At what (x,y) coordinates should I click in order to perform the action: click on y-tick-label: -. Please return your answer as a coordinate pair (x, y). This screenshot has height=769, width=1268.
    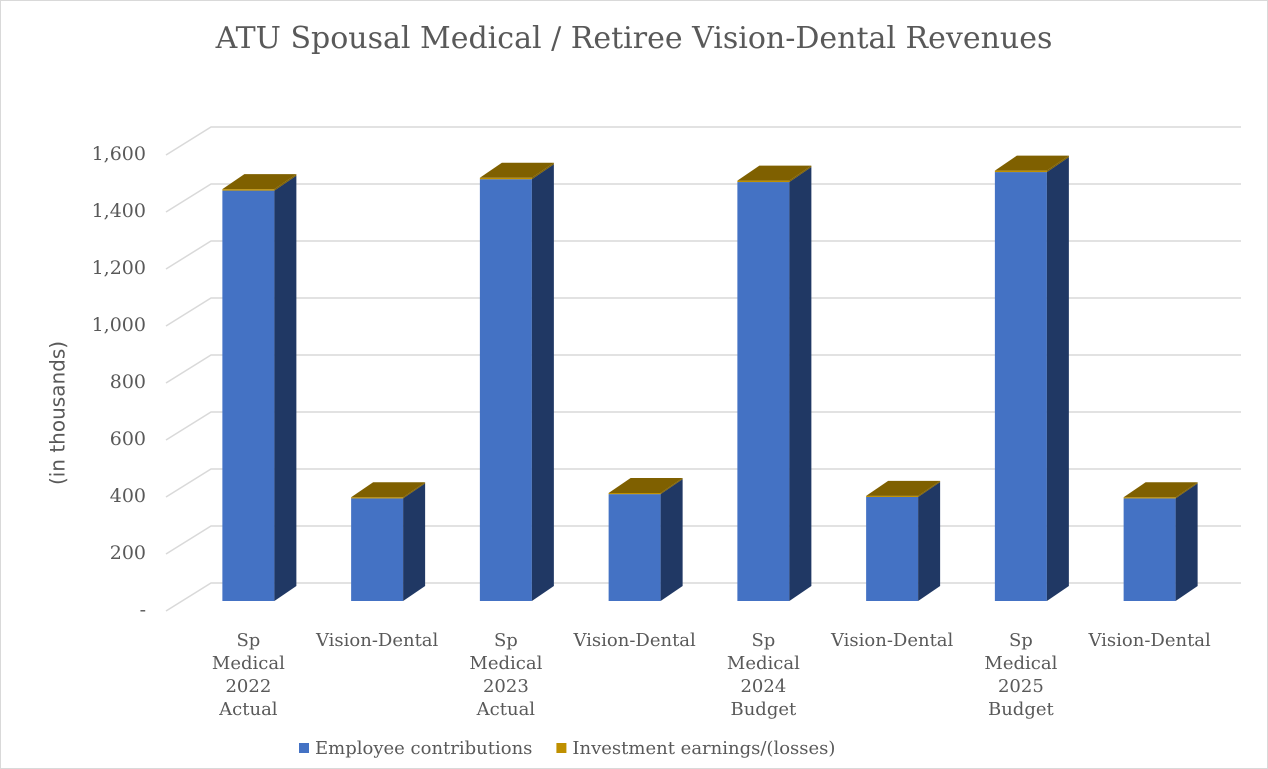
    Looking at the image, I should click on (143, 610).